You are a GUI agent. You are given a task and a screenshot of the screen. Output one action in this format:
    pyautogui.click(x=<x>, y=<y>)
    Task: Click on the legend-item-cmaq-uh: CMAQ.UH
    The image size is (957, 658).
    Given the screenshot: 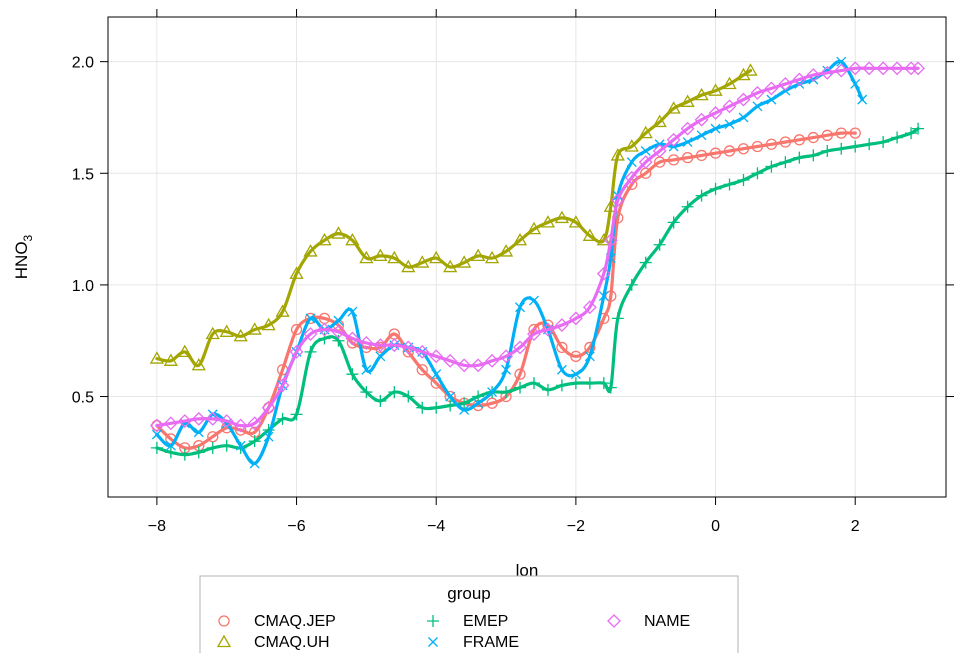 What is the action you would take?
    pyautogui.click(x=273, y=642)
    